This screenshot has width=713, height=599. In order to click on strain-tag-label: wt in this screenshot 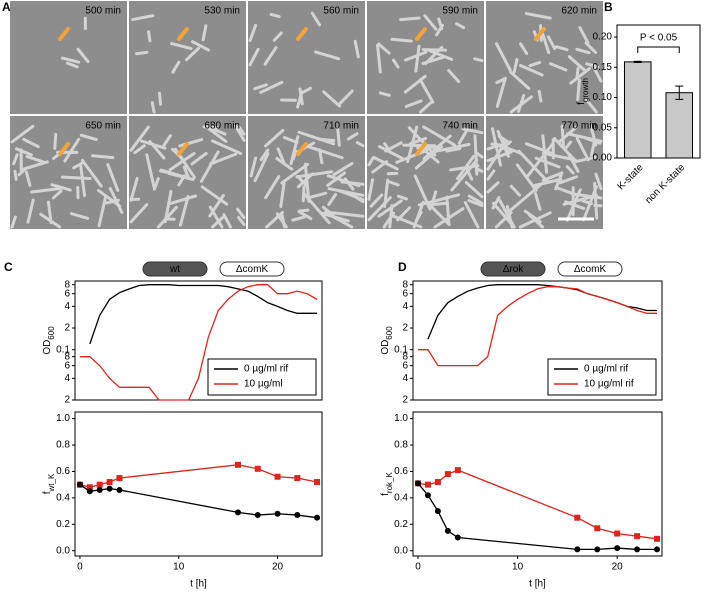, I will do `click(174, 269)`.